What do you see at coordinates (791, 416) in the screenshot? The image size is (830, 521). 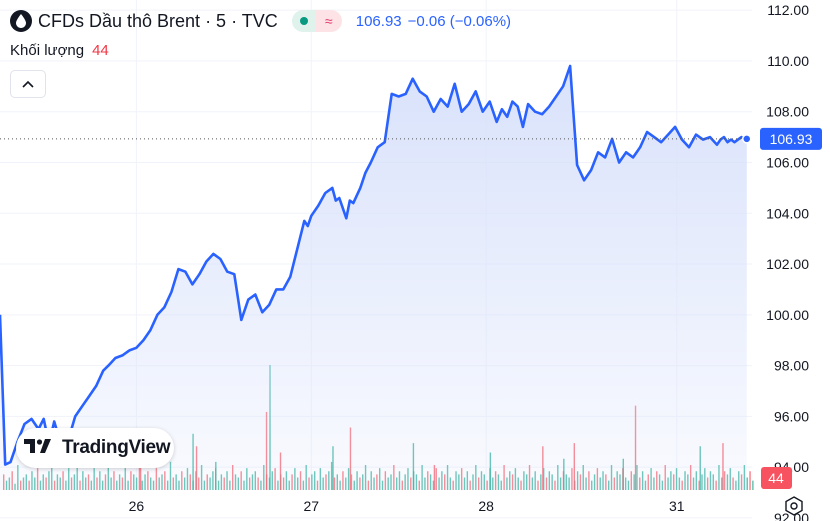 I see `y-tick-label: 96.00` at bounding box center [791, 416].